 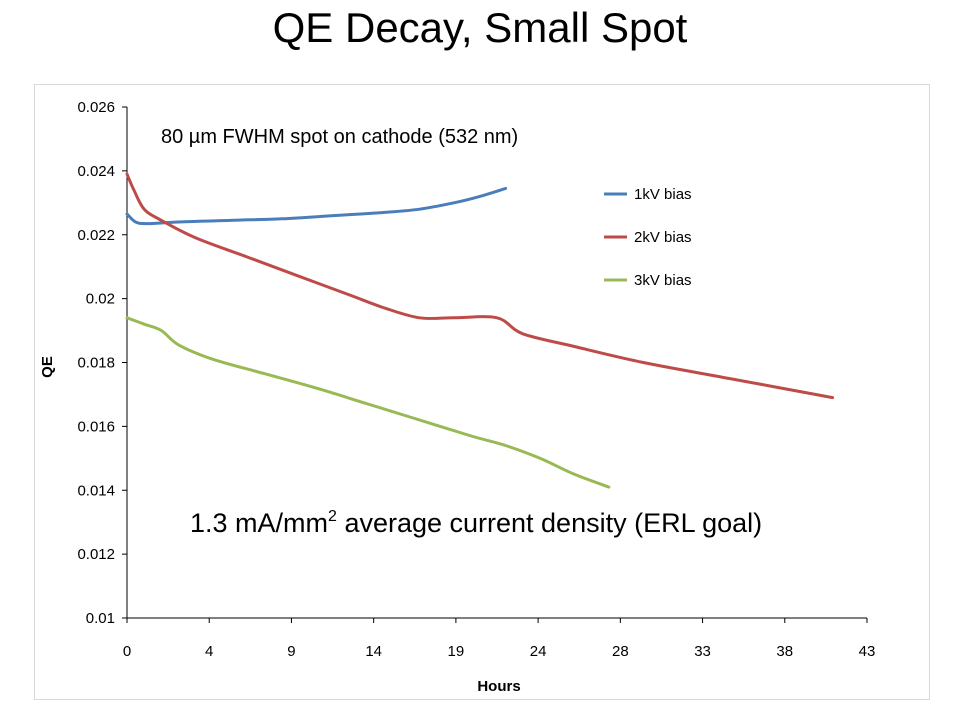 What do you see at coordinates (96, 490) in the screenshot?
I see `y-tick-label: 0.014` at bounding box center [96, 490].